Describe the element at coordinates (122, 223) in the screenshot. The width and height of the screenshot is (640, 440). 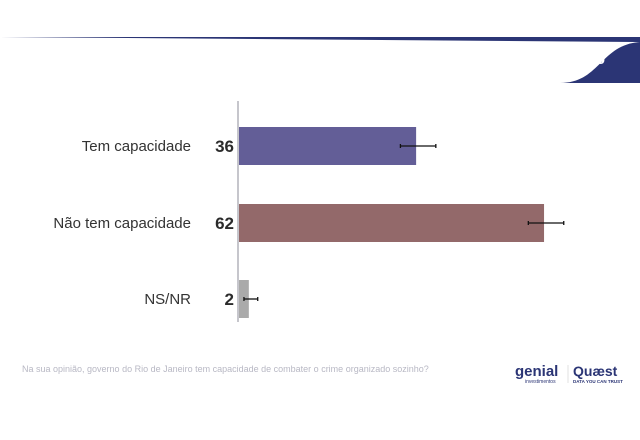
I see `category-label: Não tem capacidade` at that location.